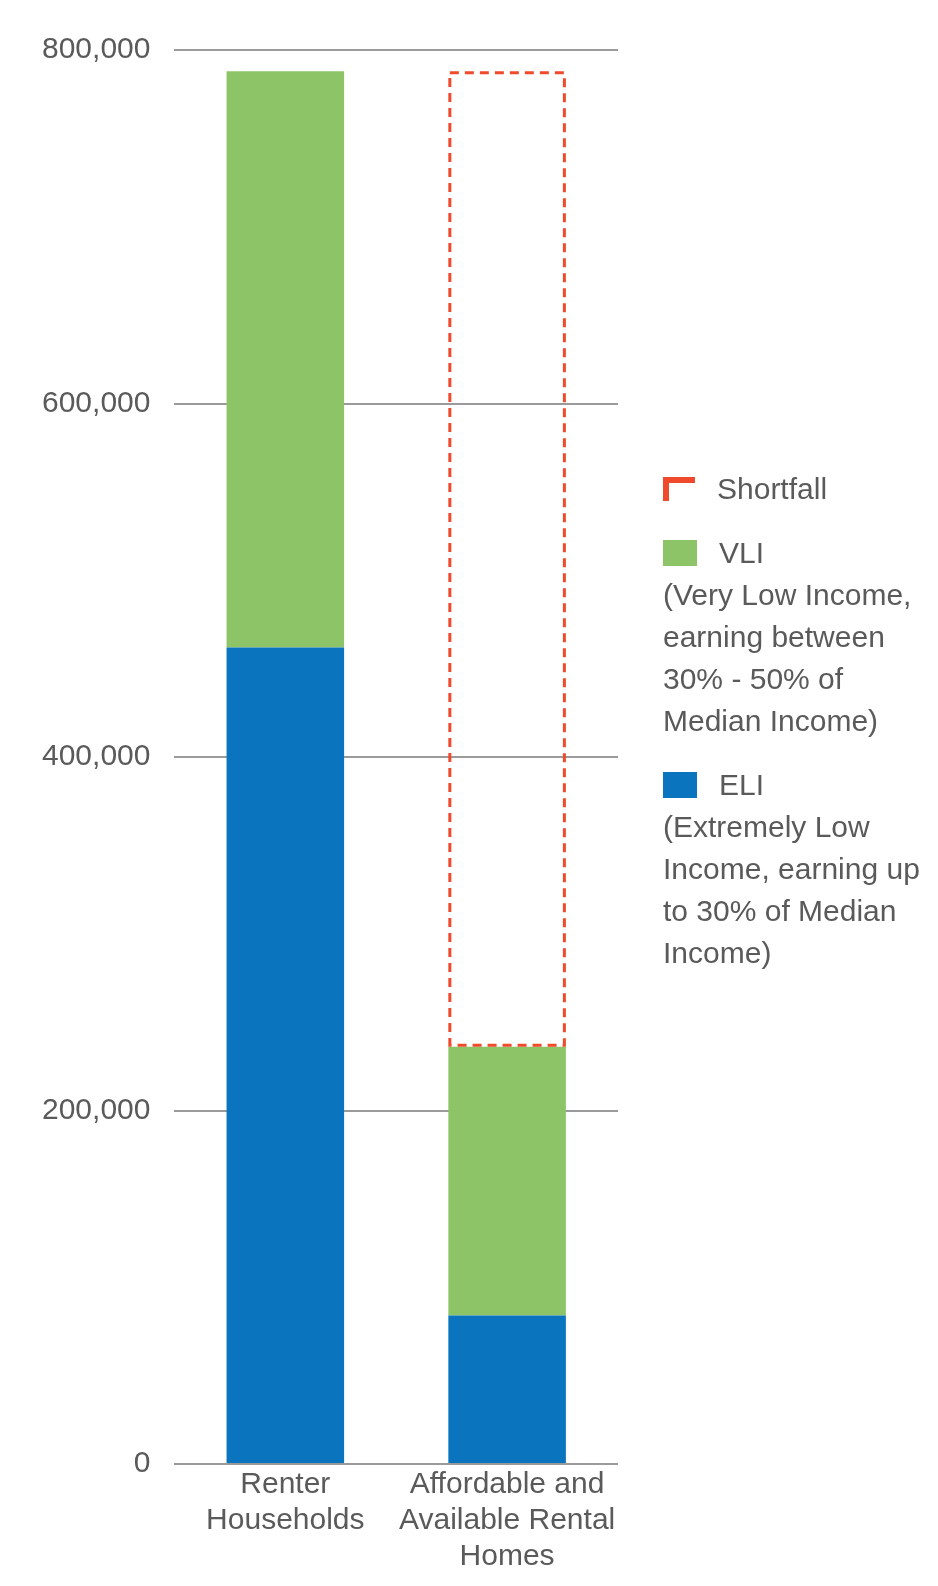  I want to click on y-tick-label: 600,000, so click(96, 401).